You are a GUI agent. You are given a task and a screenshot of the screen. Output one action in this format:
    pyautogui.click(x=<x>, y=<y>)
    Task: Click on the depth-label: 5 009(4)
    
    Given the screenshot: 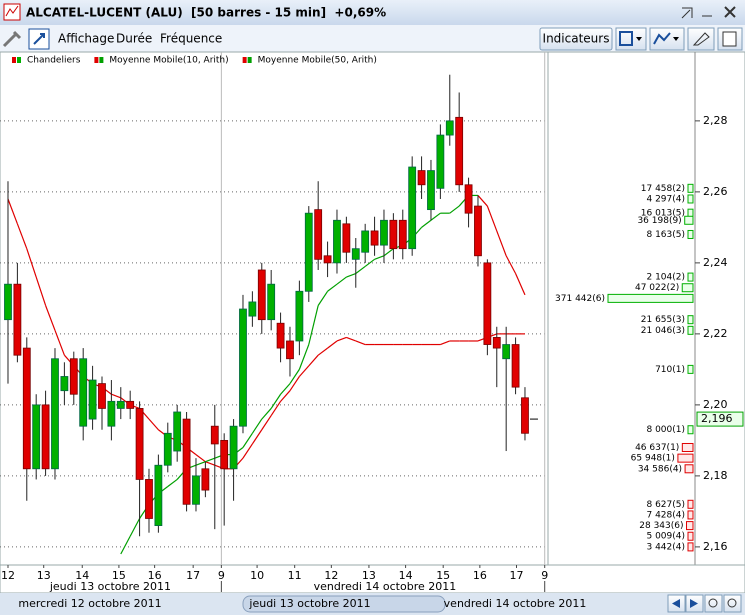 What is the action you would take?
    pyautogui.click(x=665, y=537)
    